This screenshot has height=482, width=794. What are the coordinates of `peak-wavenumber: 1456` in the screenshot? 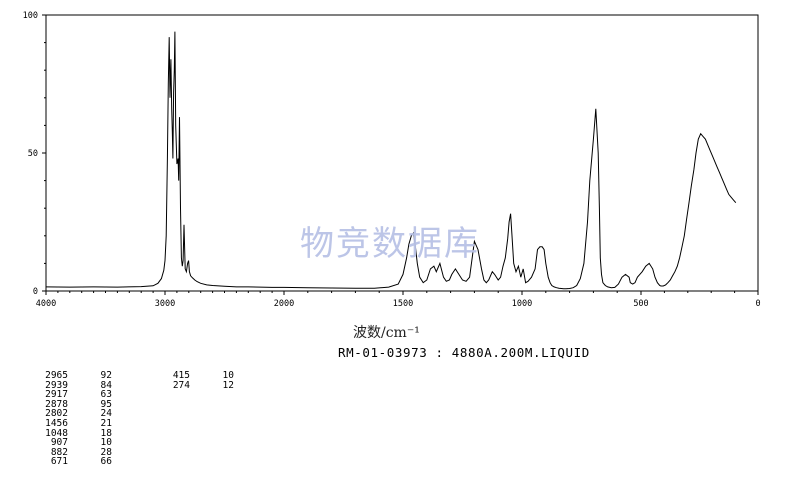 It's located at (56, 423).